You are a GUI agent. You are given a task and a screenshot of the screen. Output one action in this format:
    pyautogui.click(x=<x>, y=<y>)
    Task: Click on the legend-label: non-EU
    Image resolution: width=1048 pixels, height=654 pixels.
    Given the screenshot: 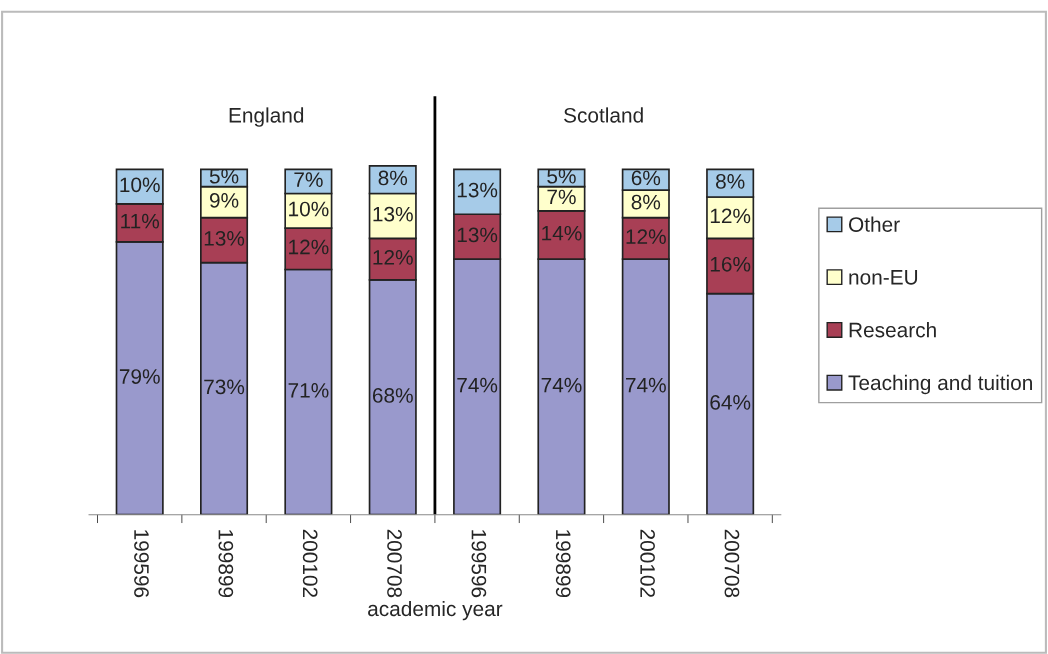 What is the action you would take?
    pyautogui.click(x=883, y=277)
    